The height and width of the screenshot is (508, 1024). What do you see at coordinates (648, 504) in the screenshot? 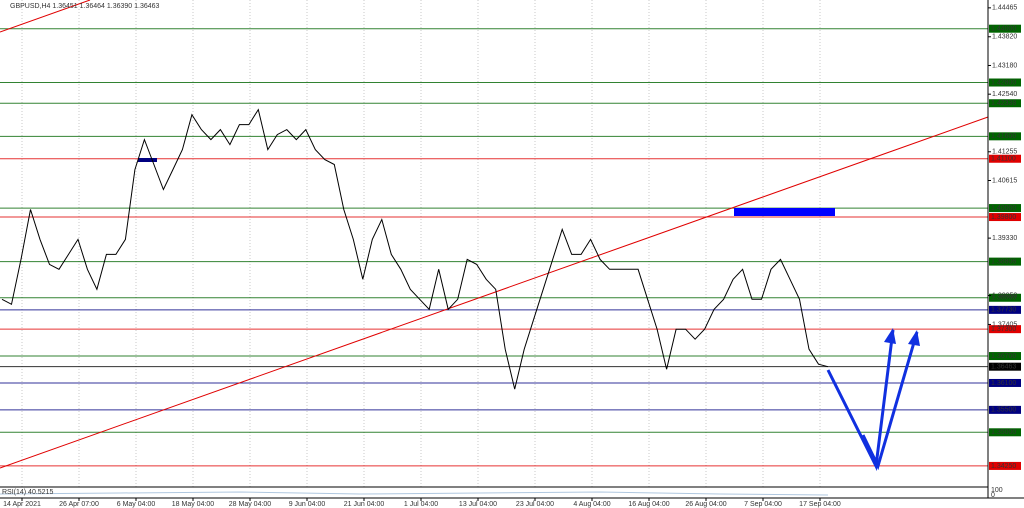
I see `x-tick-label: 16 Aug 04:00` at bounding box center [648, 504].